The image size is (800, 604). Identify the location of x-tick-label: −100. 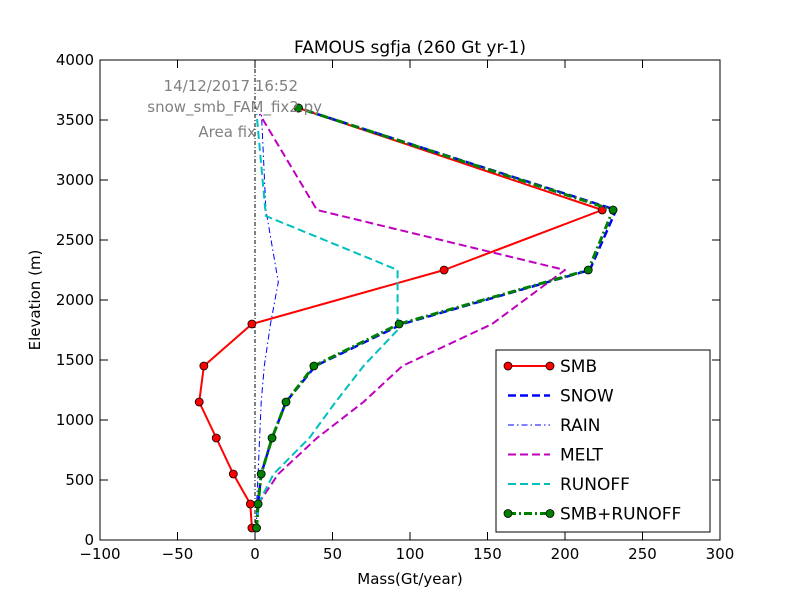
(99, 554).